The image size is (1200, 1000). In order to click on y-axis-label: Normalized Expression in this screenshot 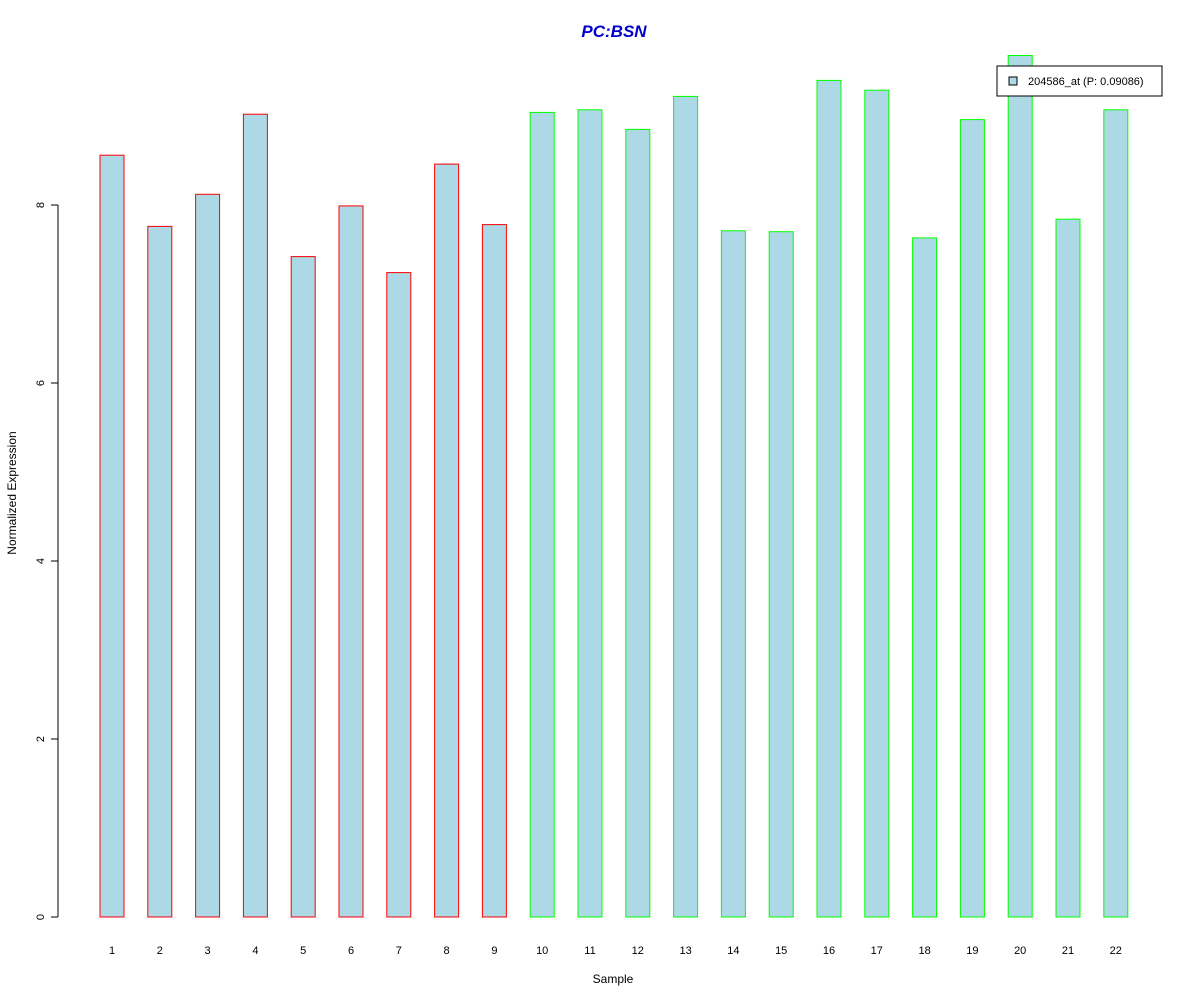, I will do `click(12, 492)`.